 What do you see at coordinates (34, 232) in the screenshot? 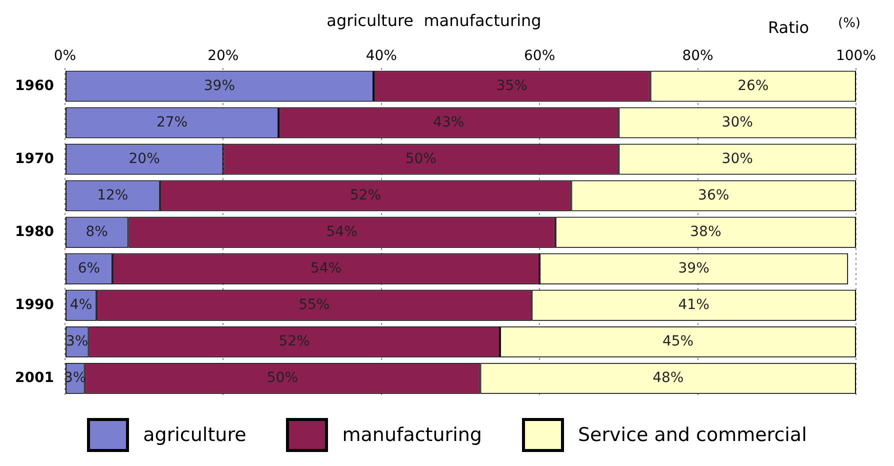
I see `y-tick-label: 1980` at bounding box center [34, 232].